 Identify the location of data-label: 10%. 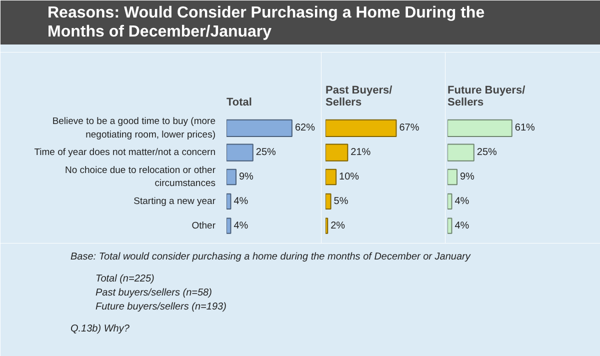
(349, 177).